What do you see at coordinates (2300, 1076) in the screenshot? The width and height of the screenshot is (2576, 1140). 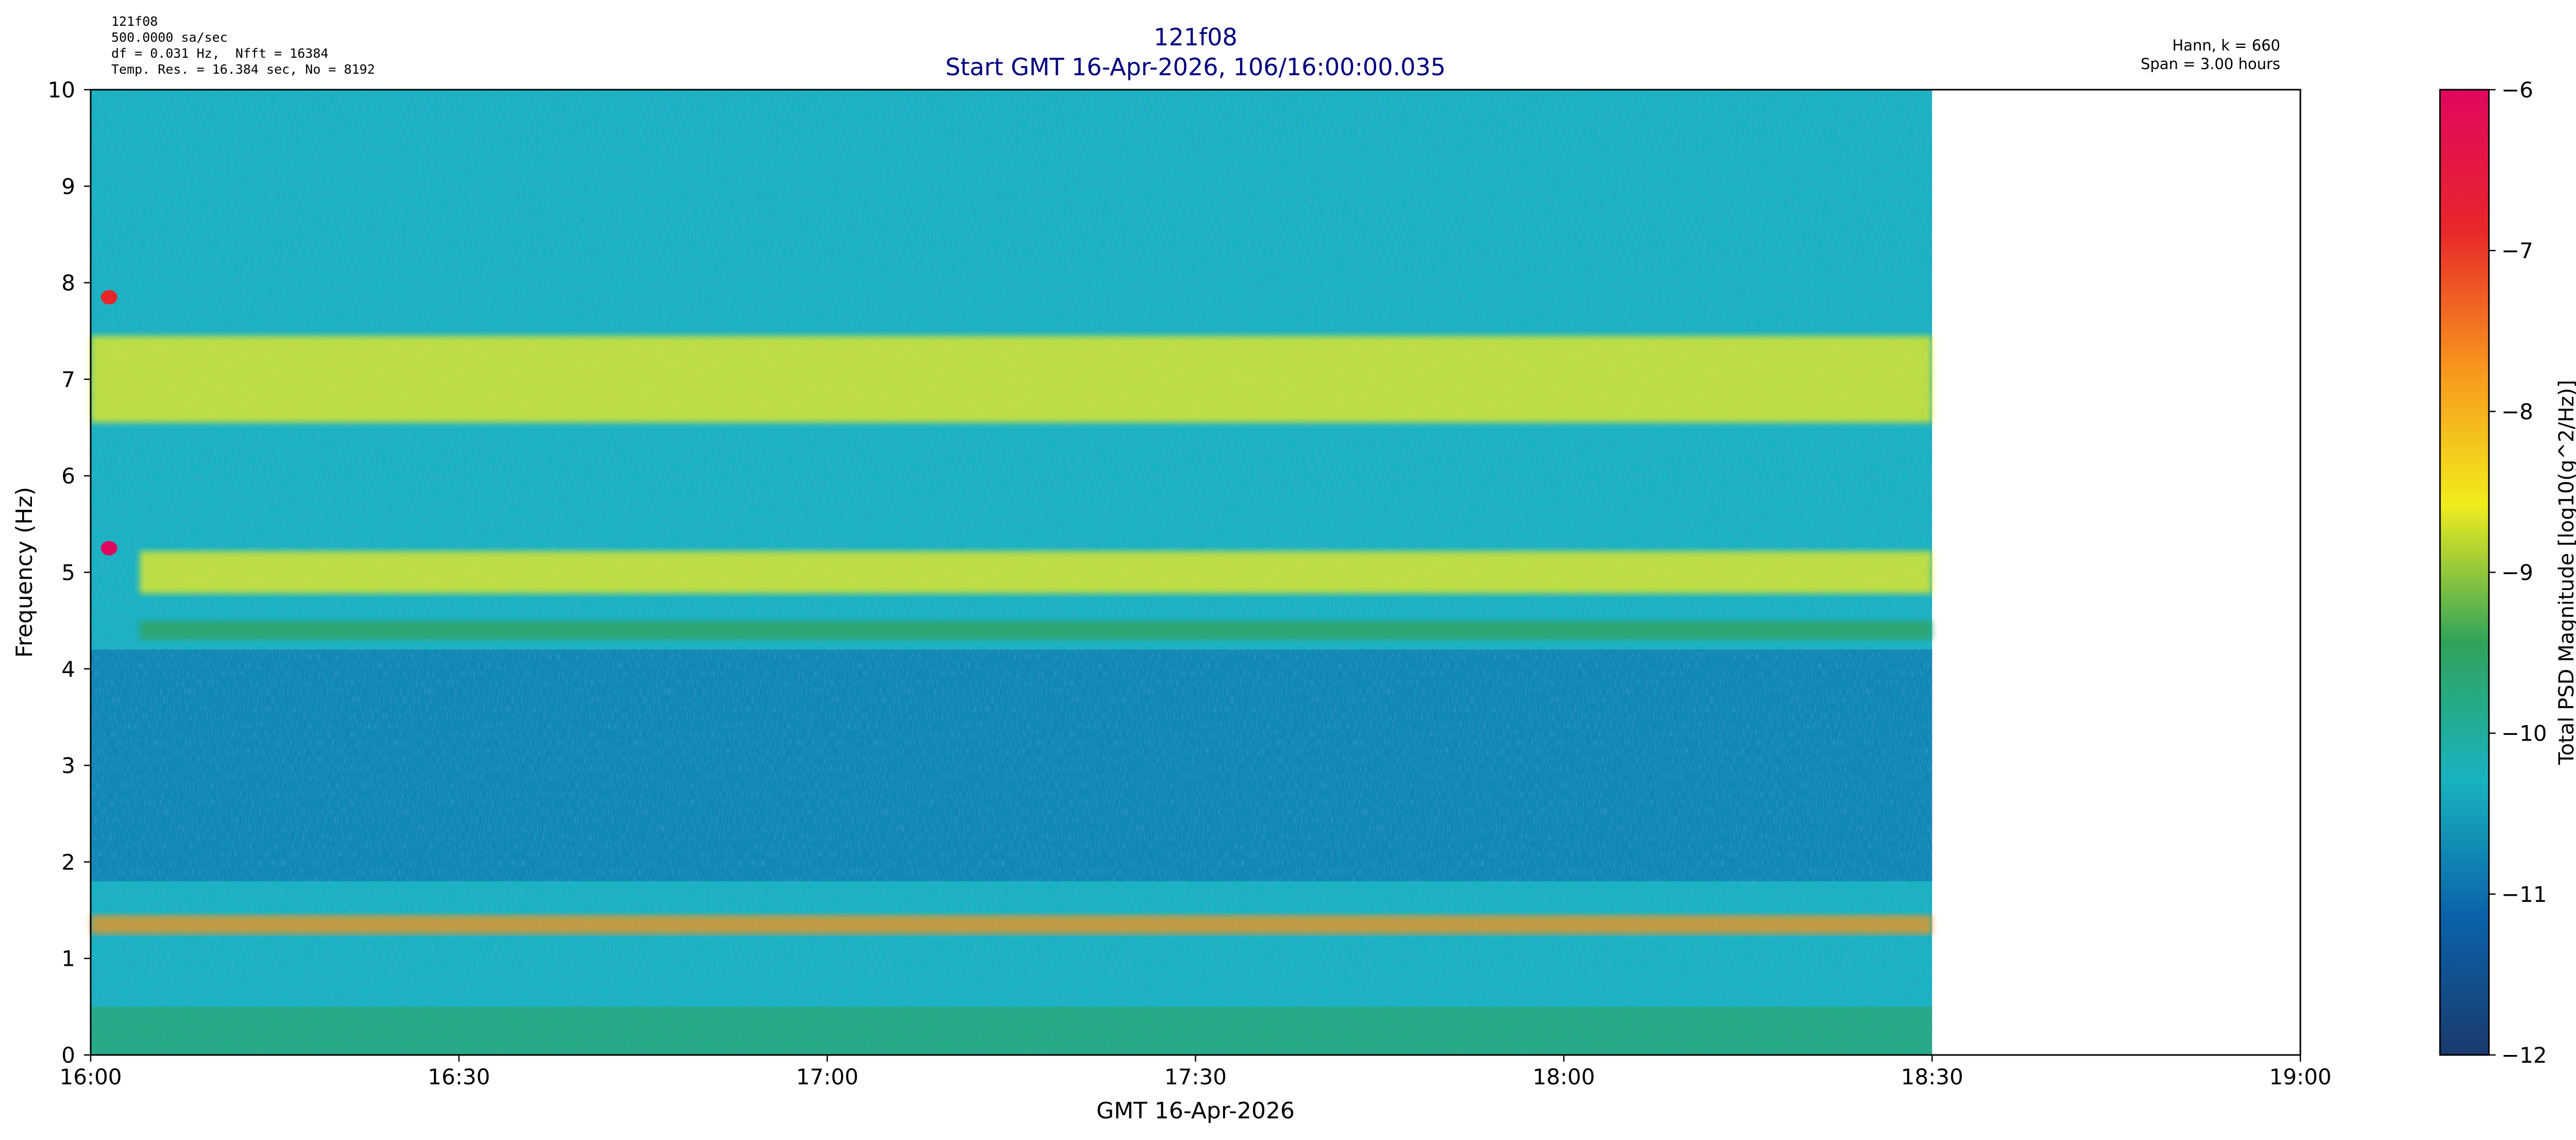 I see `x-tick-label: 19:00` at bounding box center [2300, 1076].